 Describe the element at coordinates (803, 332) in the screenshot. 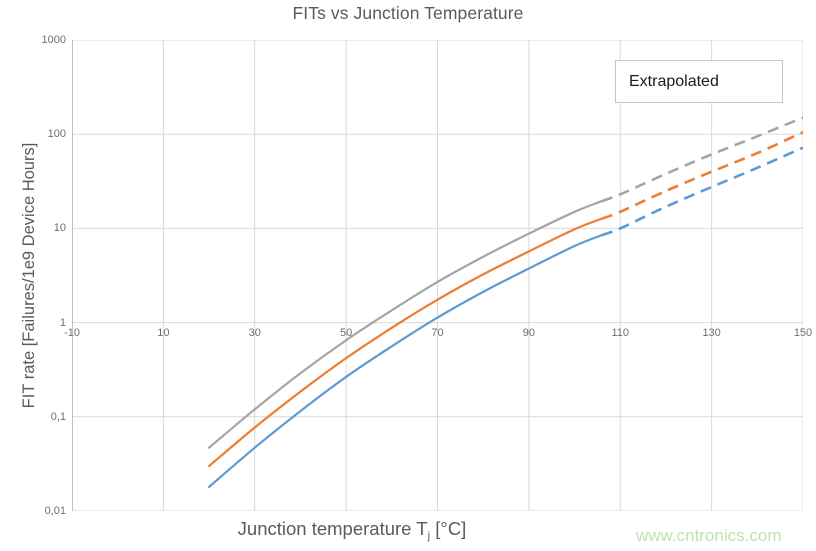

I see `x-tick-label: 150` at that location.